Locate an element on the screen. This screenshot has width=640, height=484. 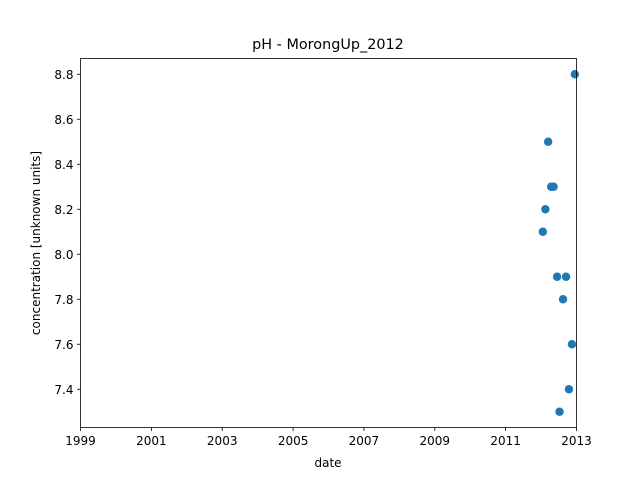
y-tick-label: 8.8 is located at coordinates (63, 75).